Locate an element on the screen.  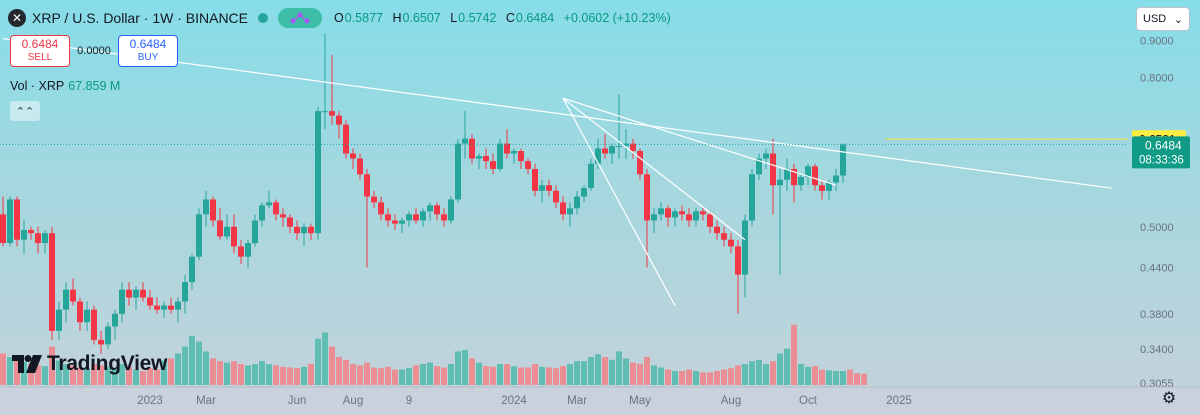
sell-button: 0.6484 SELL is located at coordinates (40, 51).